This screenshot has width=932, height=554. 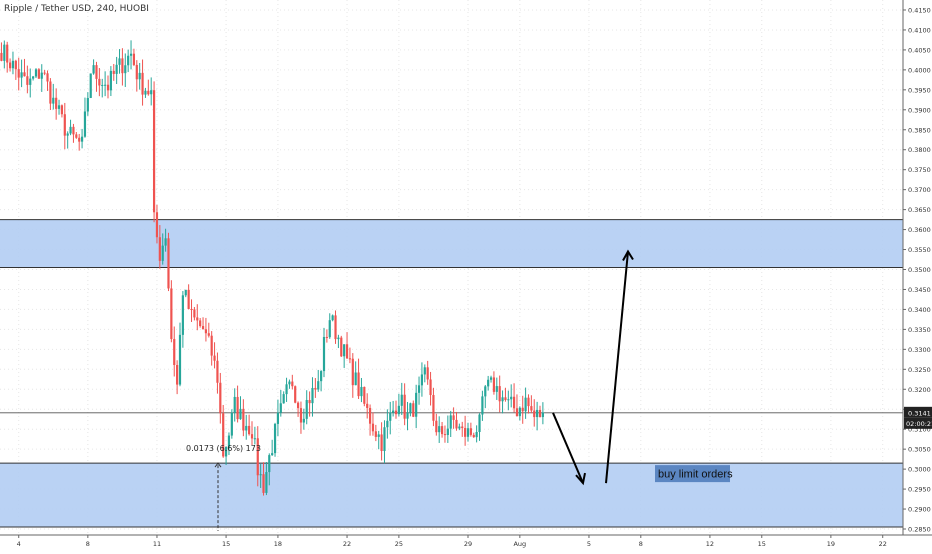 I want to click on y-tick-label: 0.3950, so click(x=919, y=90).